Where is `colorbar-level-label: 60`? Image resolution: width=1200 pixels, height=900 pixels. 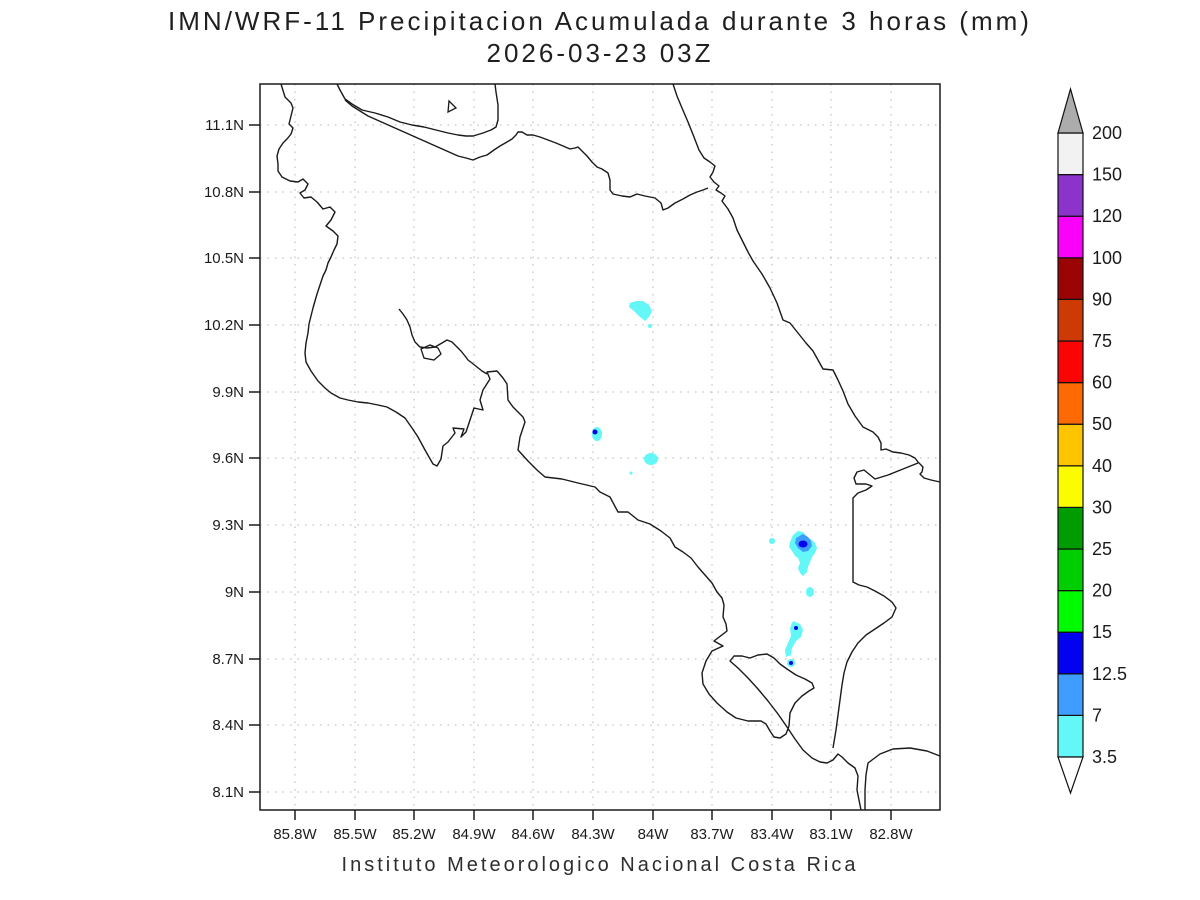 colorbar-level-label: 60 is located at coordinates (1102, 383).